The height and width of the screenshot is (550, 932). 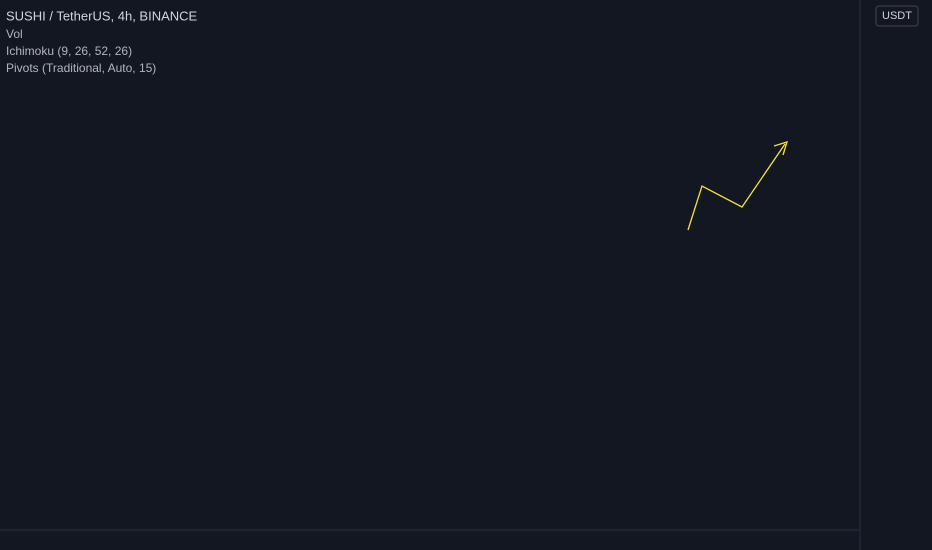 I want to click on currency: USDT, so click(x=897, y=16).